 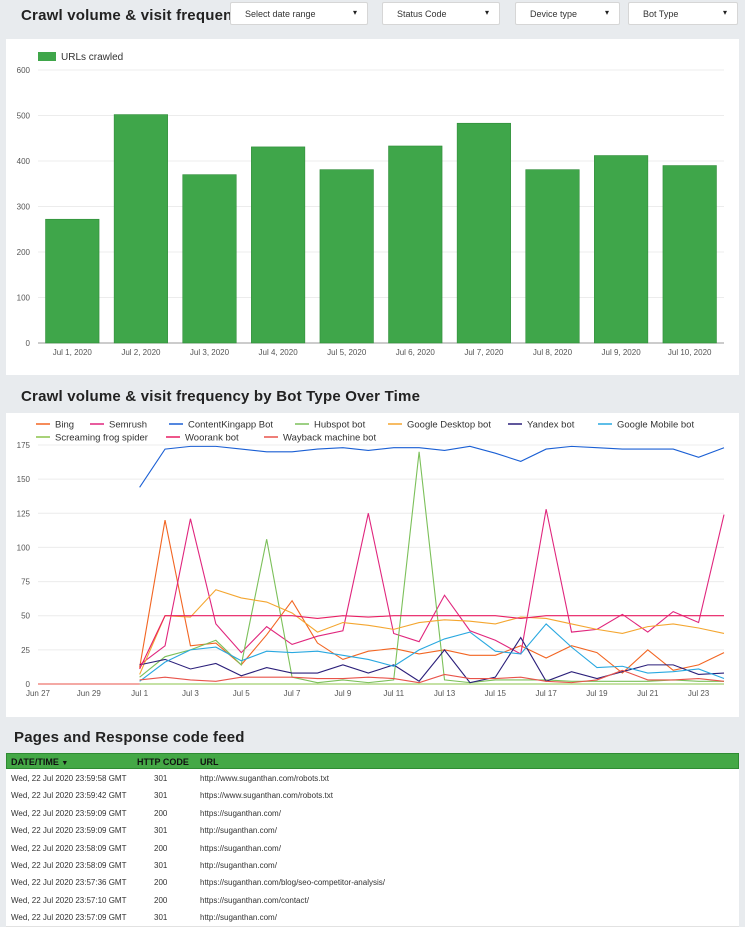 I want to click on date-cell: Wed, 22 Jul 2020 23:59:42 GMT, so click(x=69, y=796).